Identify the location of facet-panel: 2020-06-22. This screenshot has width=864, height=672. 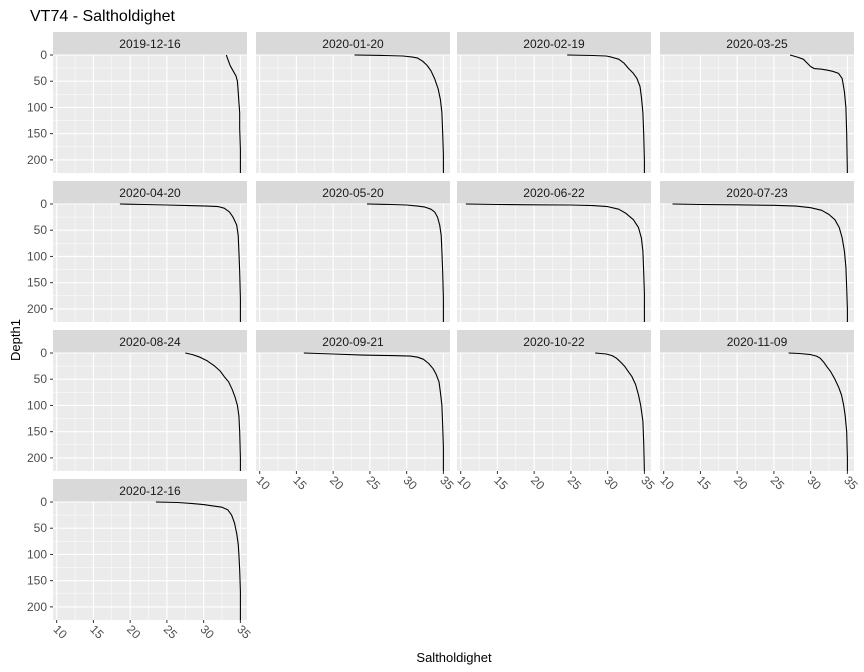
(554, 251).